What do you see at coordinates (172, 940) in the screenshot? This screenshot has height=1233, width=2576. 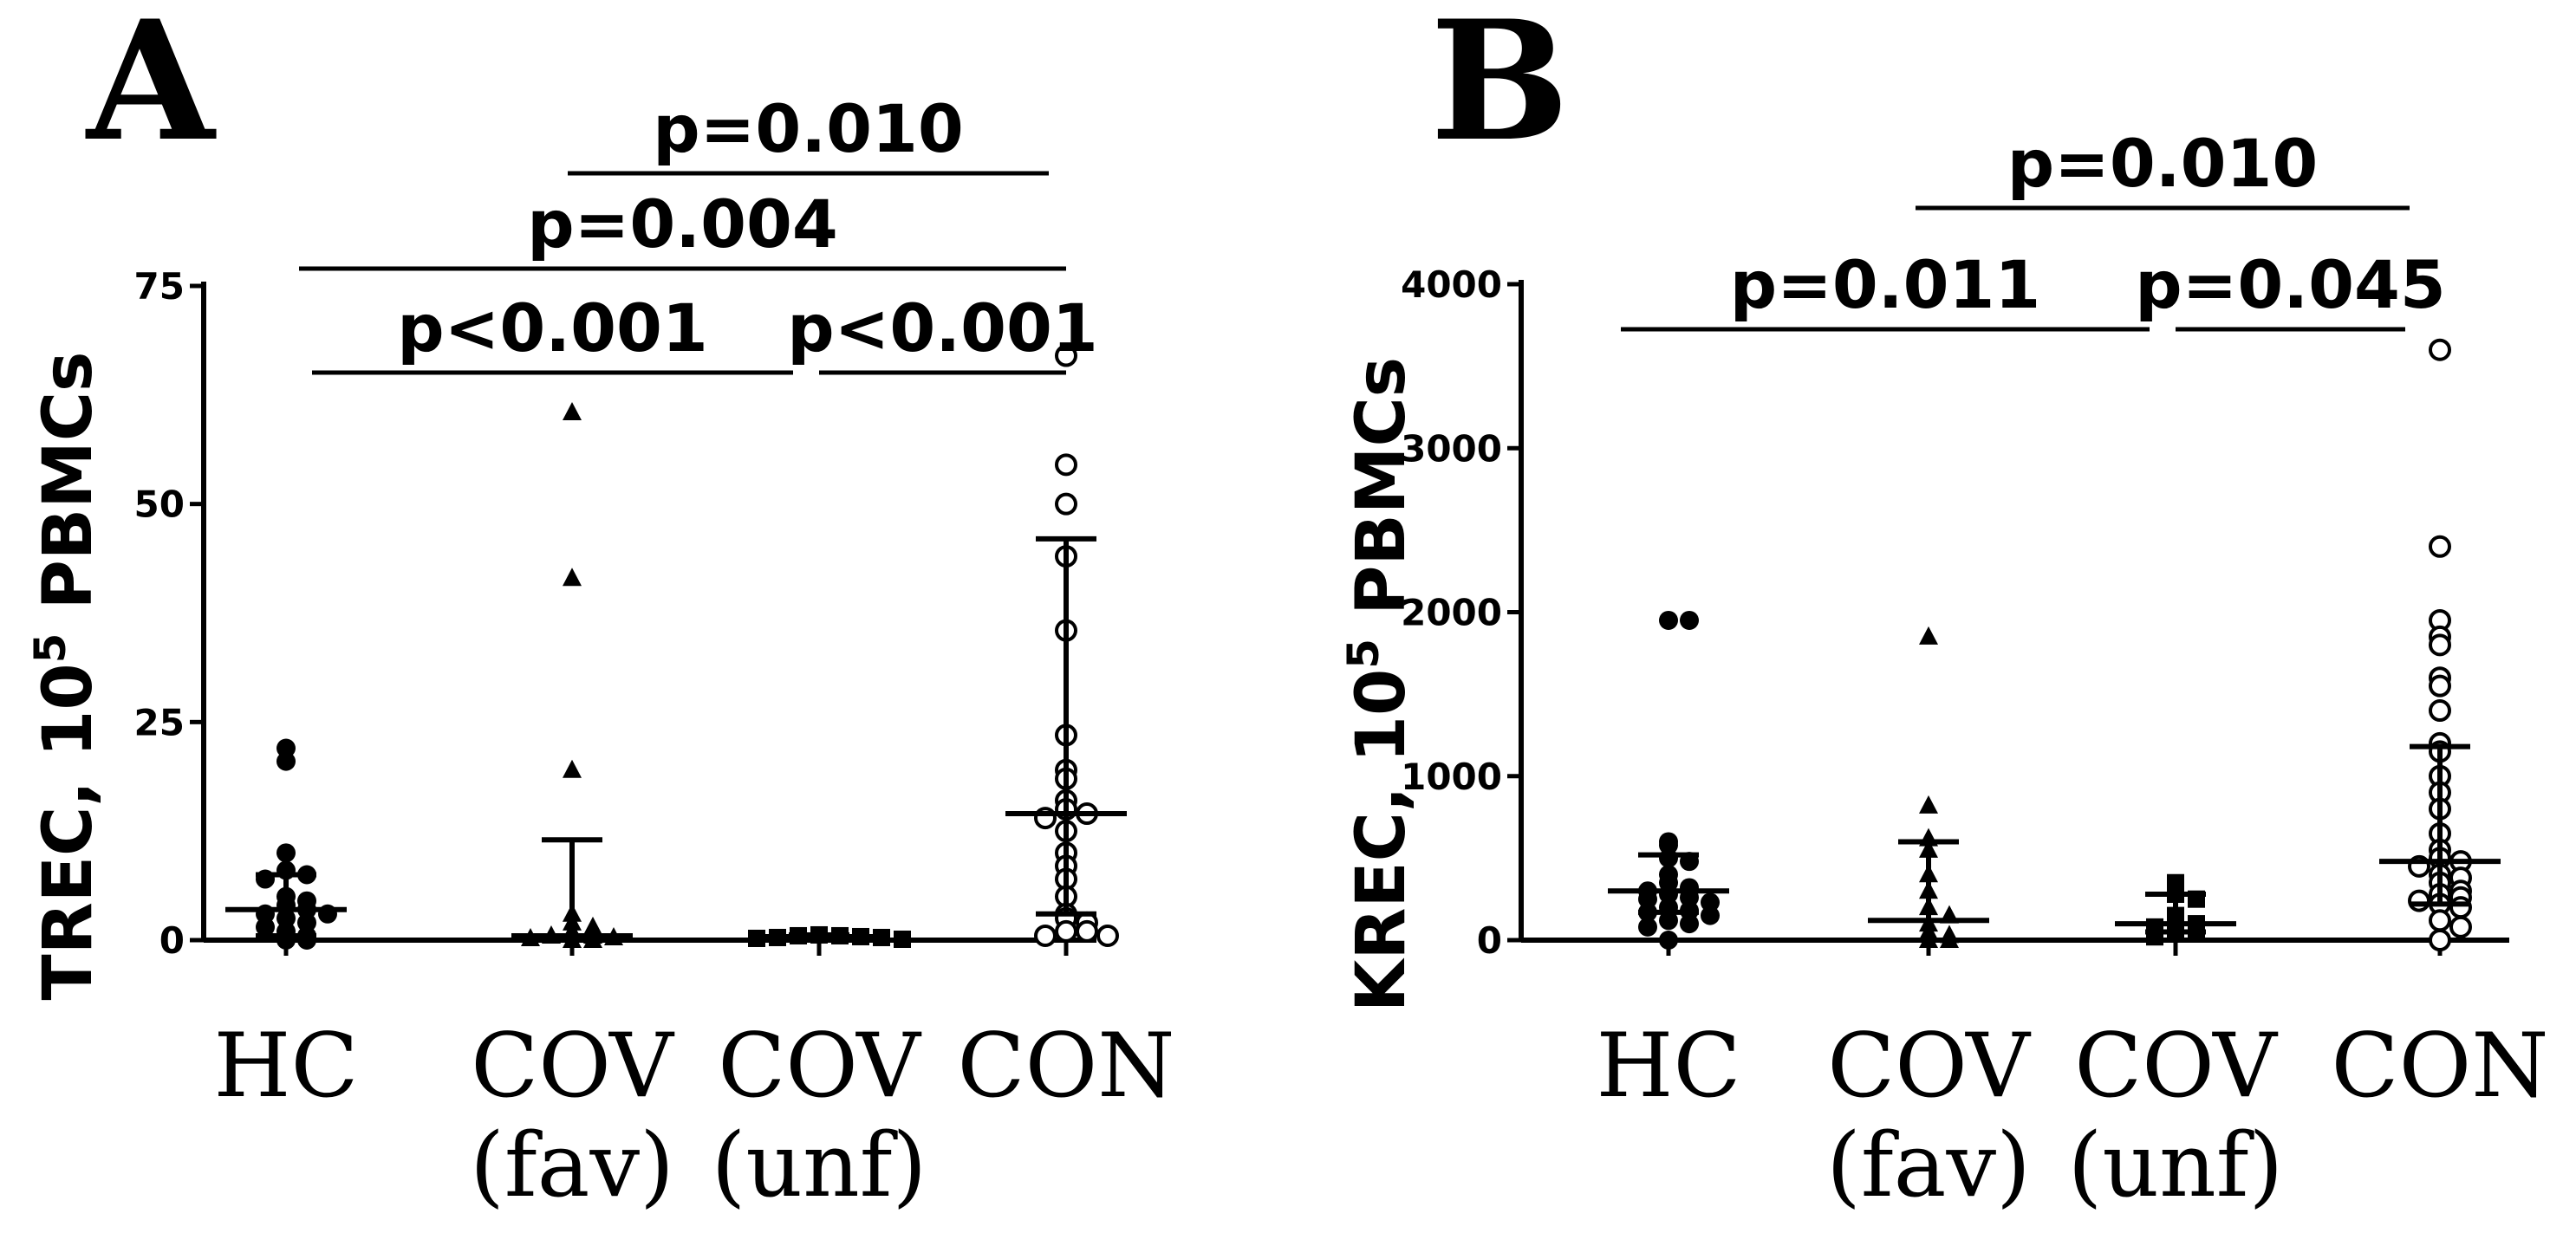 I see `panel-a-y-tick-label: 0` at bounding box center [172, 940].